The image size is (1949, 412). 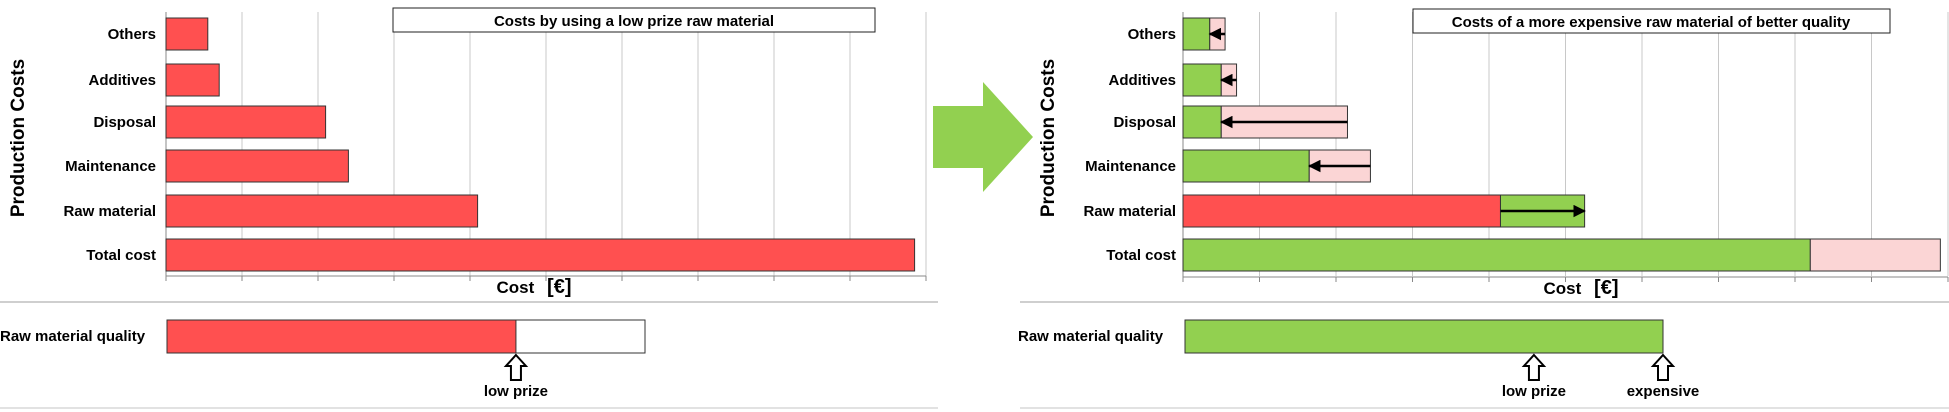 I want to click on left-ylabel: Production Costs, so click(x=18, y=138).